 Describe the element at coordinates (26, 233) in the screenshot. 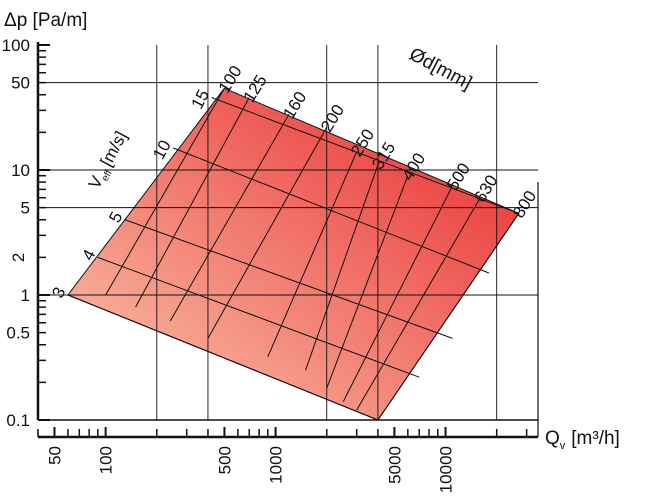

I see `y-axis-ticks: 0.1 0.5 1 2 5 10 50 100` at that location.